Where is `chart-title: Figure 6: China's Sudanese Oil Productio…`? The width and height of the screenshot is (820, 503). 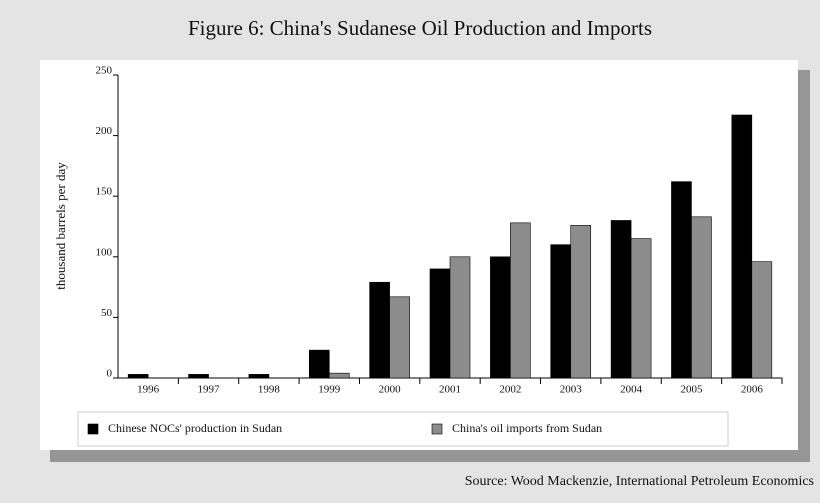
chart-title: Figure 6: China's Sudanese Oil Productio… is located at coordinates (420, 28).